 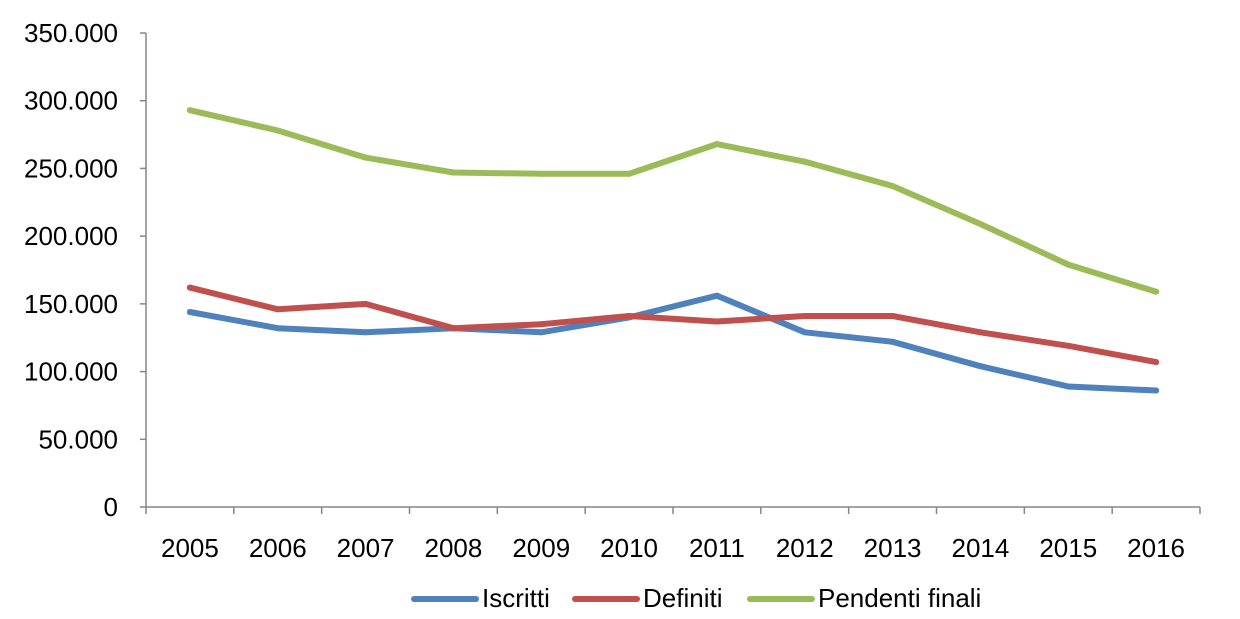 I want to click on x-tick-label: 2008, so click(x=453, y=548).